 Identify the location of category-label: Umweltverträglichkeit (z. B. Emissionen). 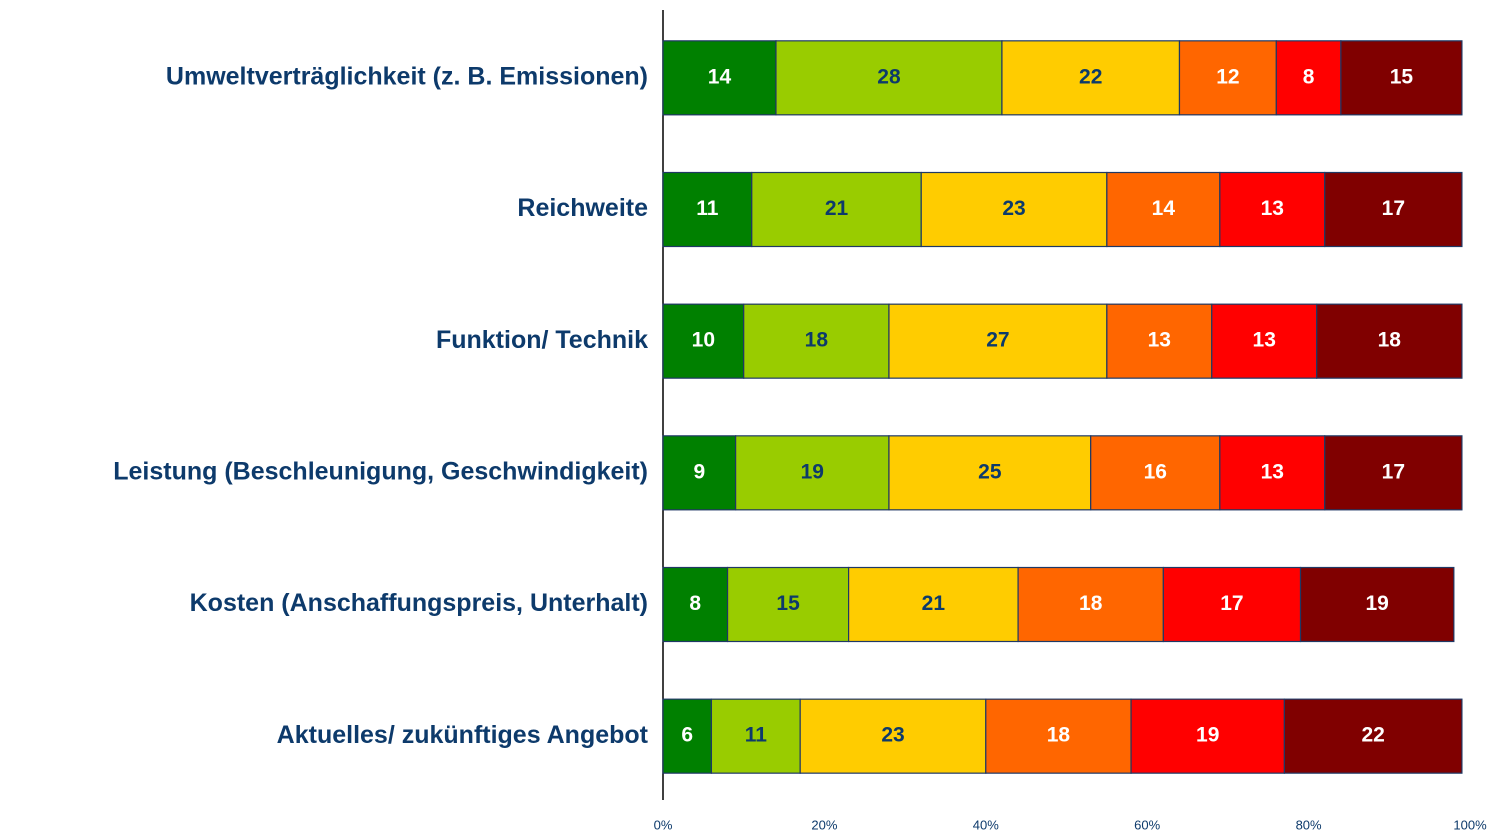
(407, 76).